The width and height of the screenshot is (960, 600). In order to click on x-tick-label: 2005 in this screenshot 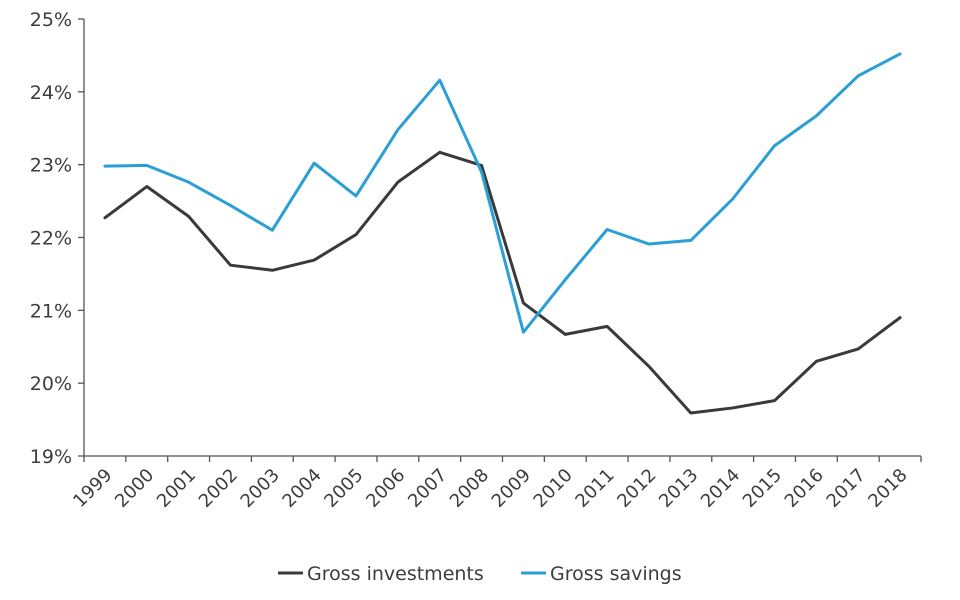, I will do `click(343, 488)`.